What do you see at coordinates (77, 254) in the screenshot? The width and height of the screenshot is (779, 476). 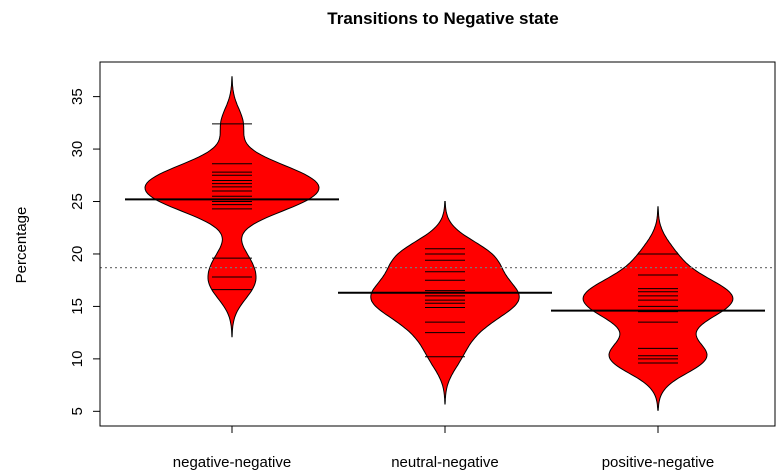 I see `y-tick-label: 20` at bounding box center [77, 254].